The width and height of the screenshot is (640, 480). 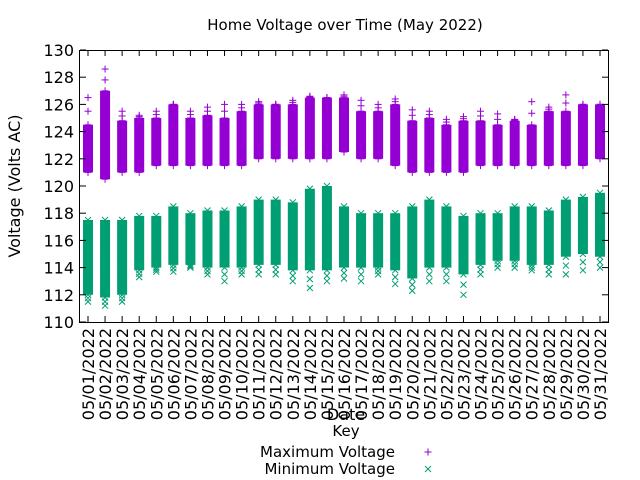 I want to click on x-tick-label: 05/08/2022, so click(x=207, y=374).